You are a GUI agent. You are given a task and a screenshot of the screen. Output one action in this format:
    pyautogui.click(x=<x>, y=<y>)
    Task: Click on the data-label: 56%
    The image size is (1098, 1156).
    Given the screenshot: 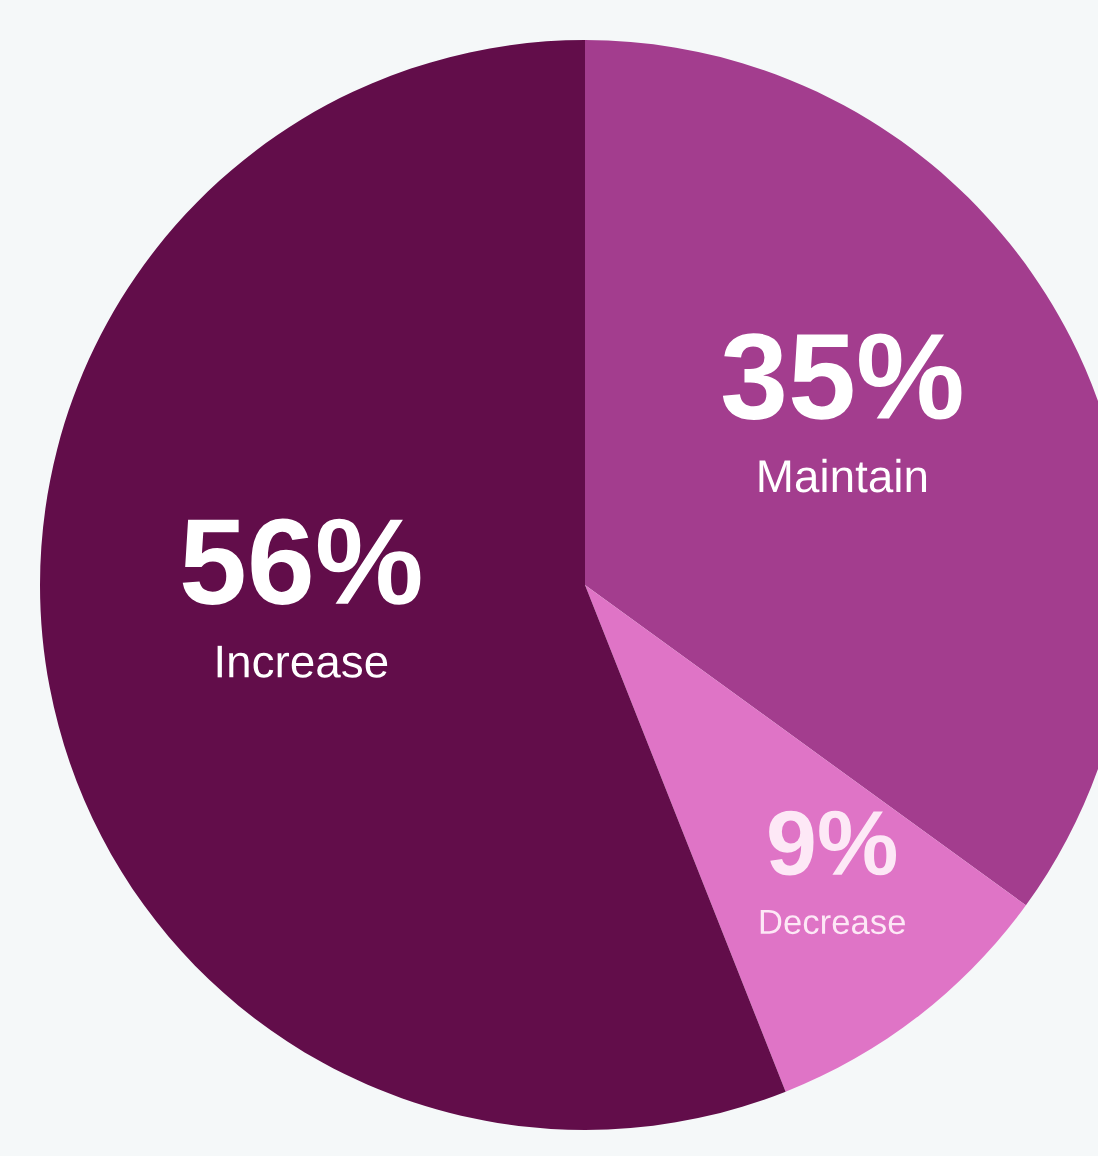 What is the action you would take?
    pyautogui.click(x=301, y=561)
    